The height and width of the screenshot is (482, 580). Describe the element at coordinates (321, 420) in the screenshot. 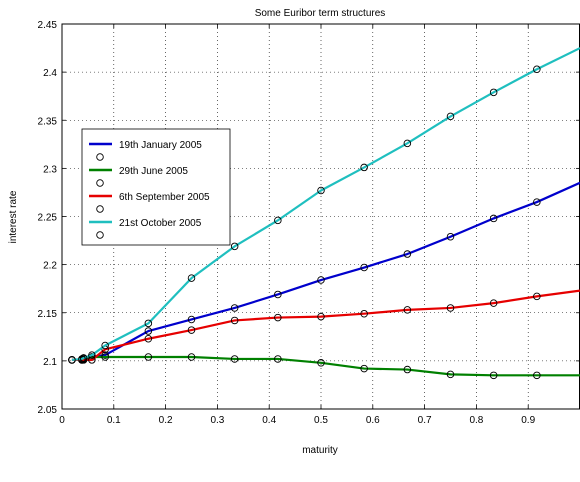

I see `x-tick-label: 0.5` at that location.